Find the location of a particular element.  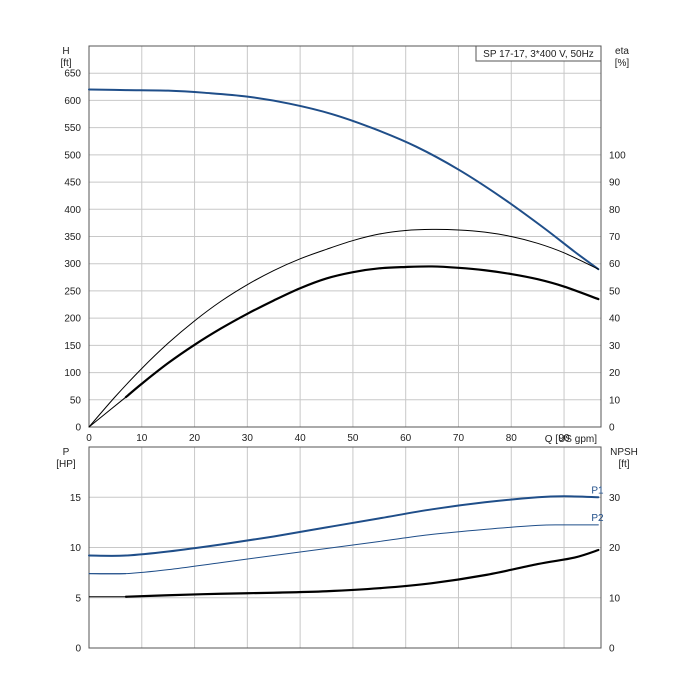

eta-y-tick-label: 80 is located at coordinates (615, 210).